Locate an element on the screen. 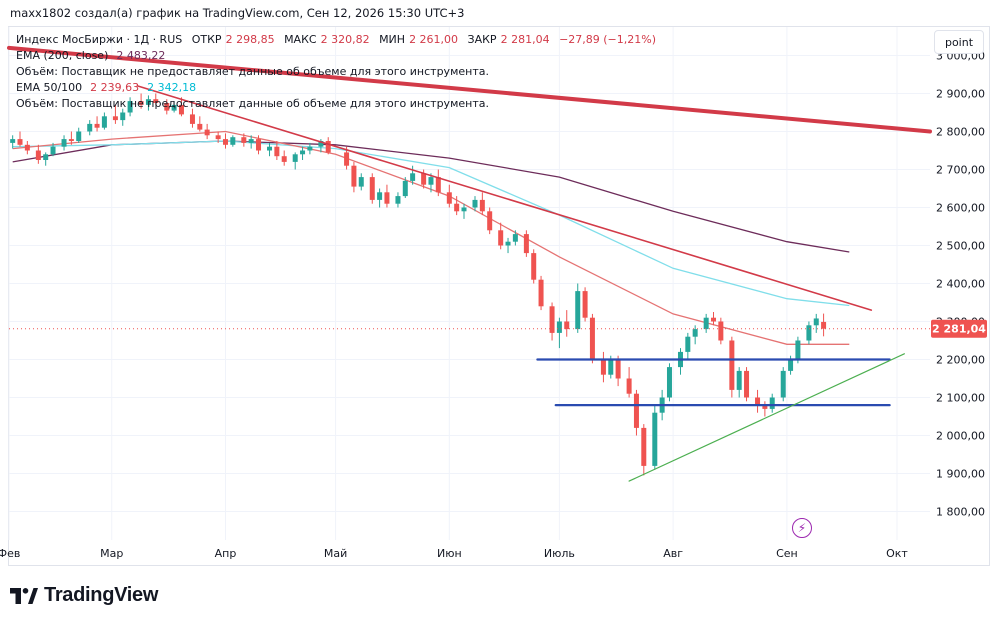 The height and width of the screenshot is (624, 1000). symbol-name: Индекс МосБиржи · 1Д · RUS is located at coordinates (99, 39).